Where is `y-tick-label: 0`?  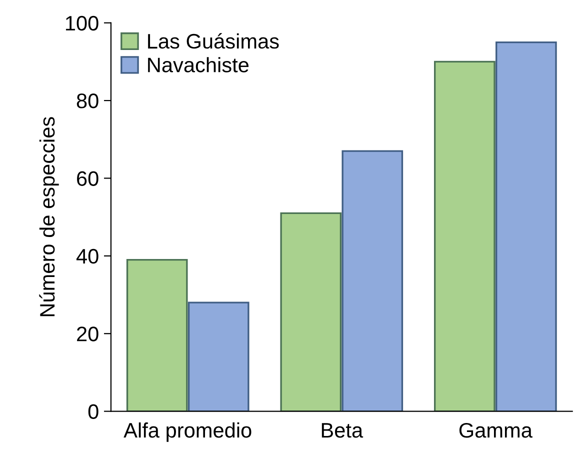 y-tick-label: 0 is located at coordinates (93, 412).